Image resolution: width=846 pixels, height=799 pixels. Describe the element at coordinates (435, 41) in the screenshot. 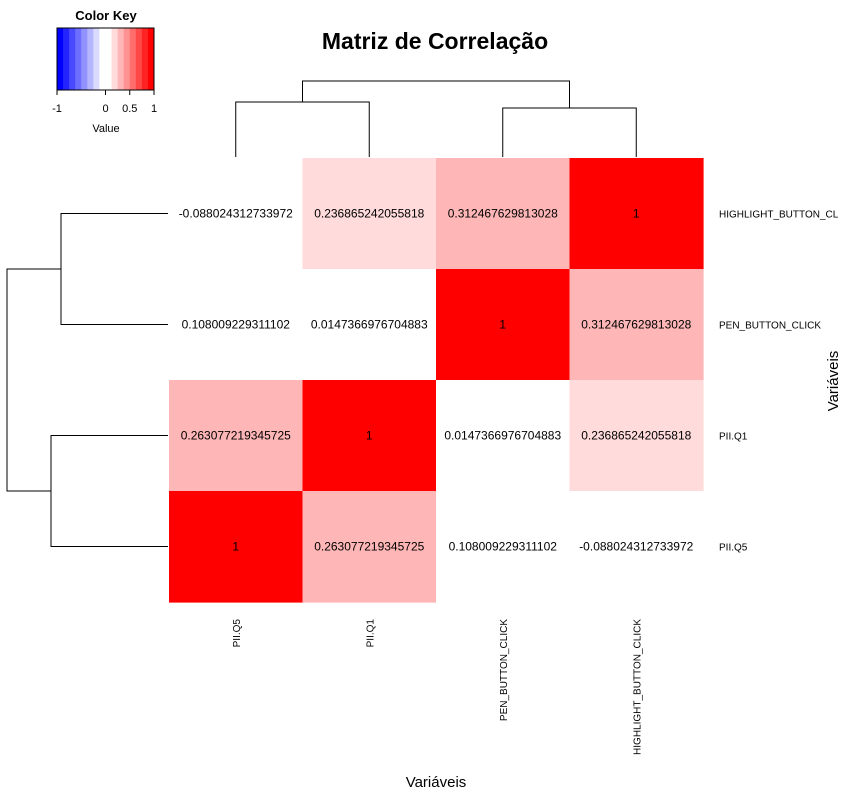

I see `chart-title: Matriz de Correlação` at that location.